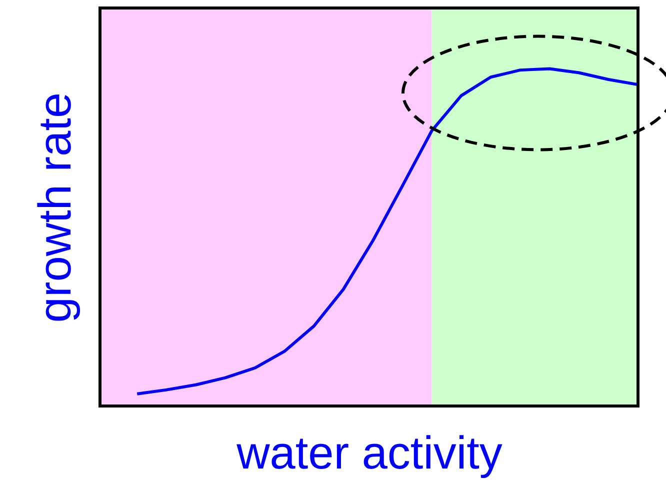 The width and height of the screenshot is (666, 485). I want to click on y-axis-title: growth rate, so click(54, 207).